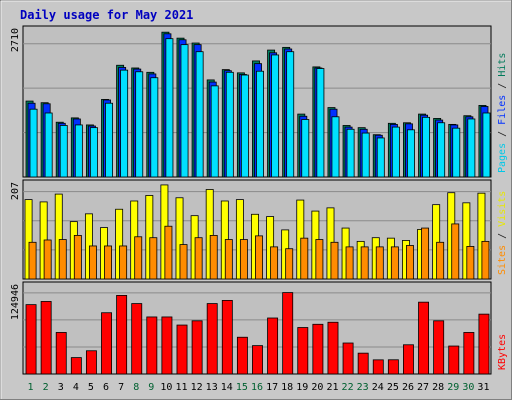  What do you see at coordinates (378, 387) in the screenshot?
I see `x-label-day-24: 24` at bounding box center [378, 387].